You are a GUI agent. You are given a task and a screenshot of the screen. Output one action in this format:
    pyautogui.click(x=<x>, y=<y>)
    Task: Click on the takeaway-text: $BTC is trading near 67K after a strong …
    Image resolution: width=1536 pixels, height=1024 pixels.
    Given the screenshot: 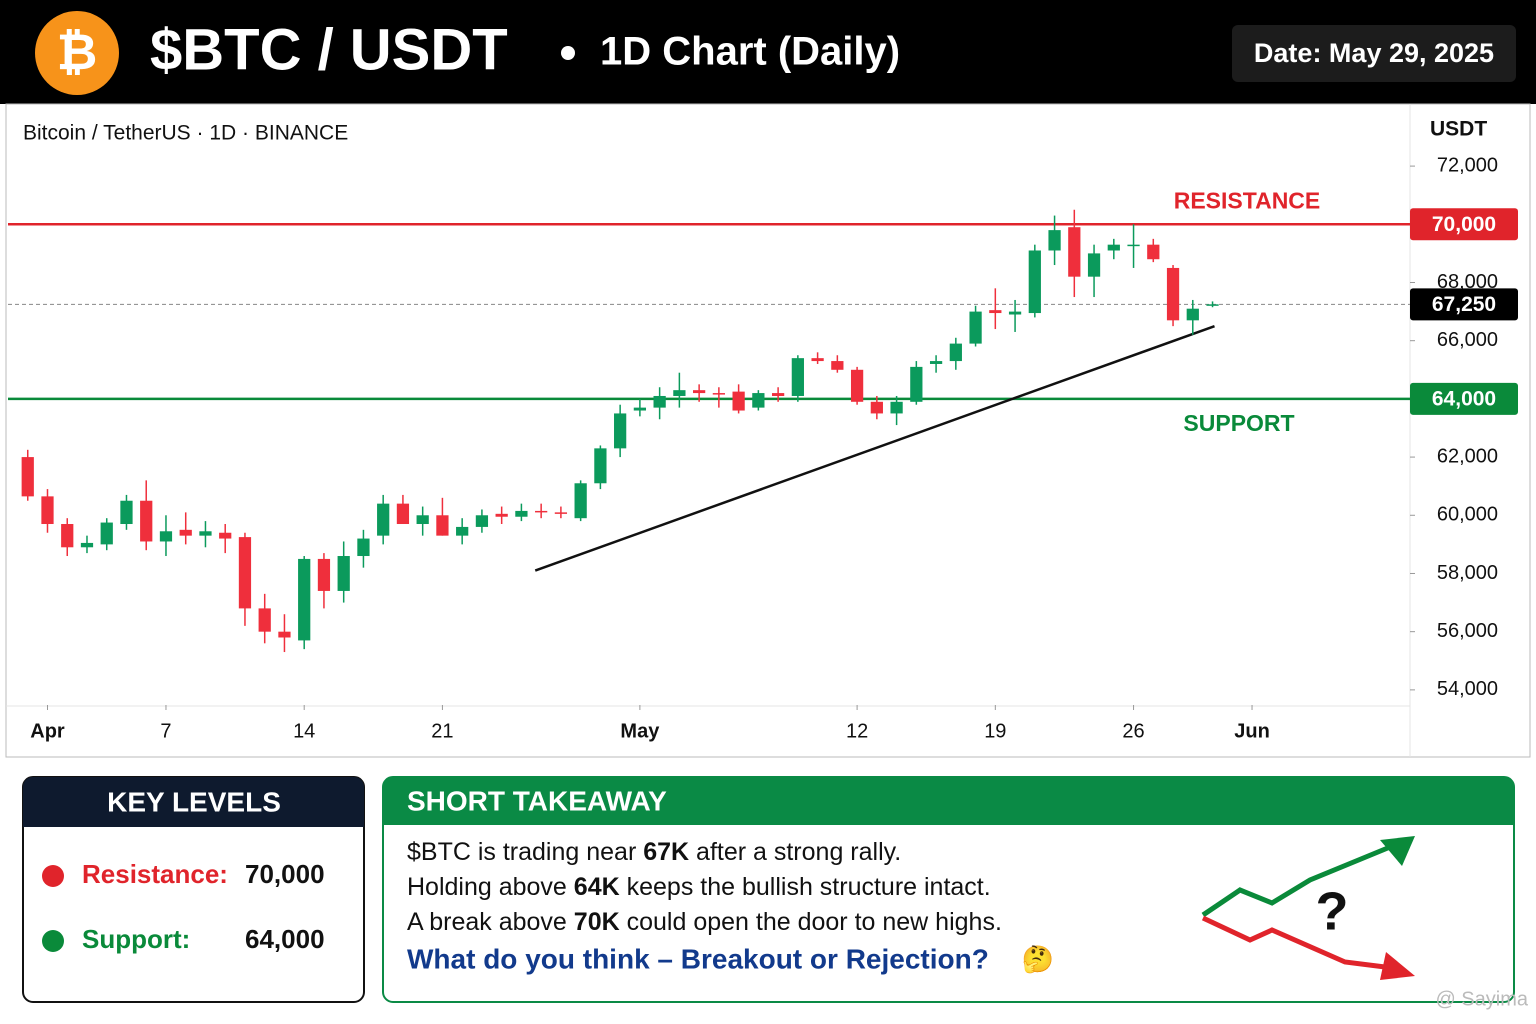 What is the action you would take?
    pyautogui.click(x=704, y=887)
    